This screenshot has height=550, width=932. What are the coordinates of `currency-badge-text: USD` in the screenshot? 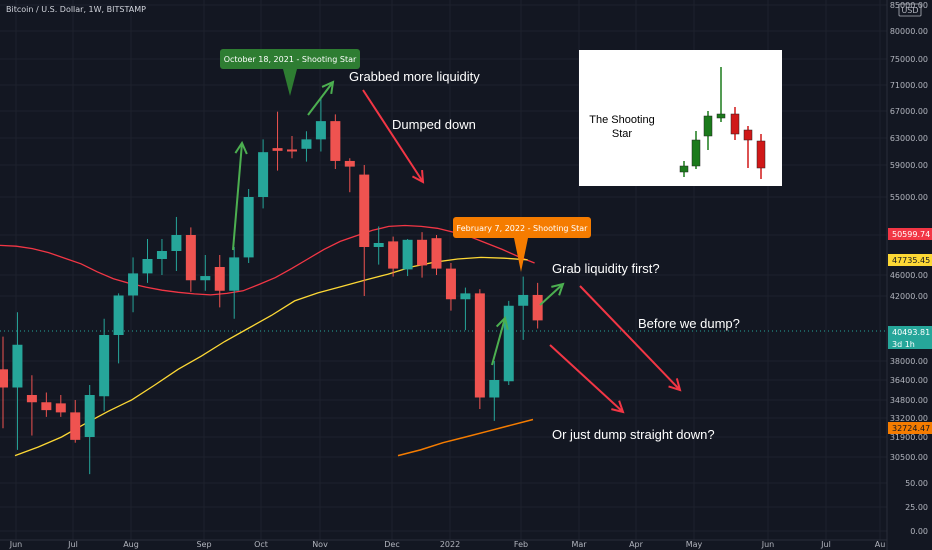 It's located at (909, 10).